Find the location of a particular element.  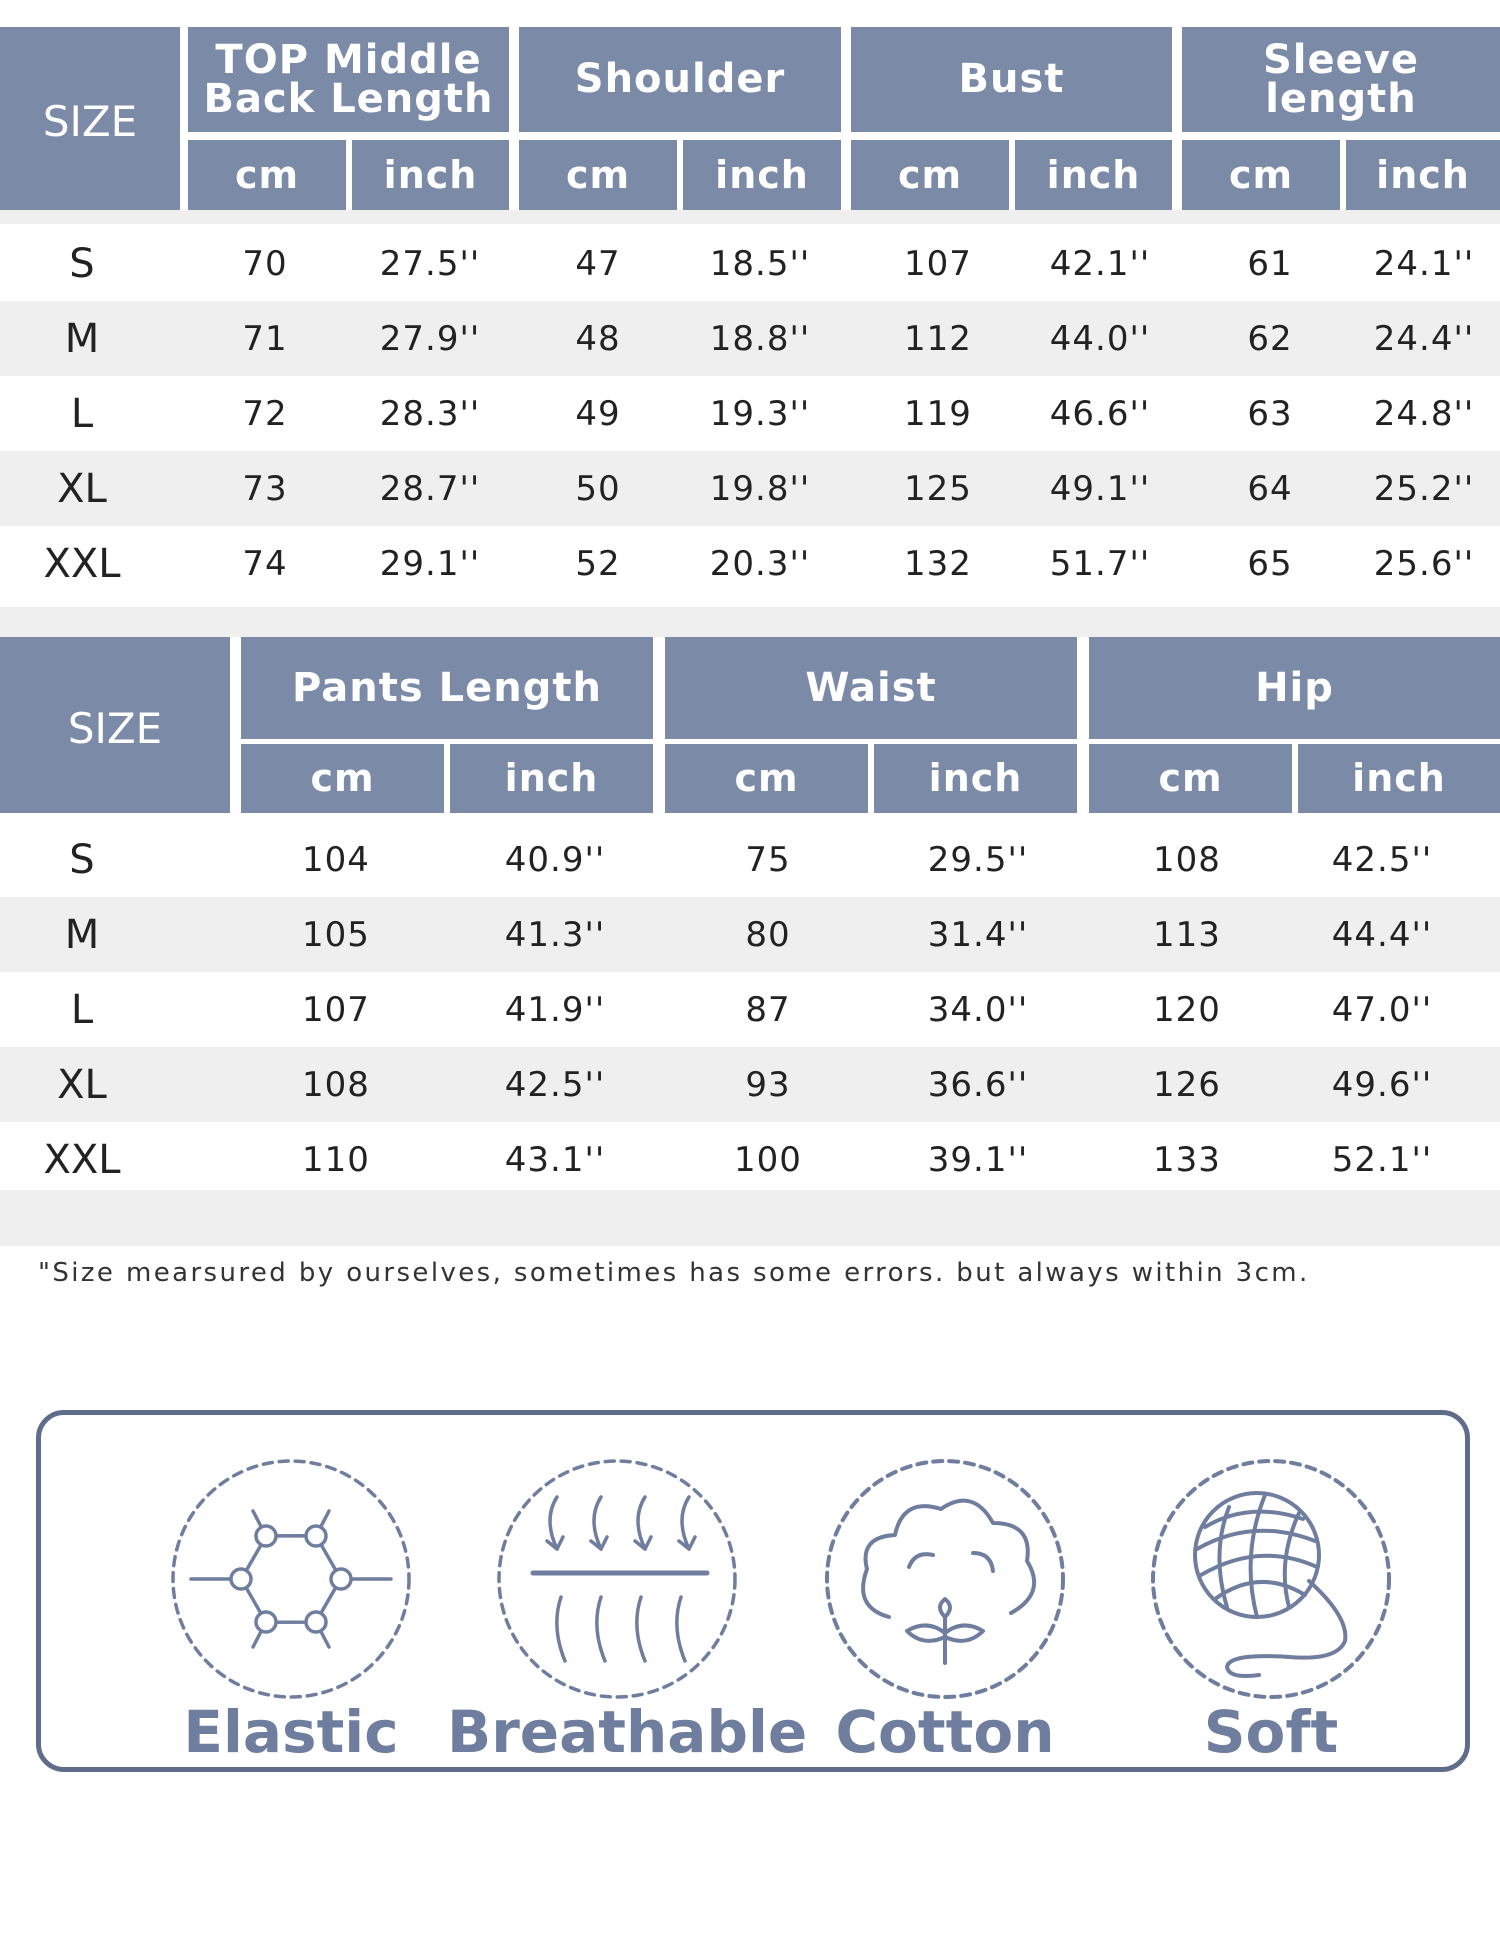

measurement-cell: 110 is located at coordinates (336, 1159).